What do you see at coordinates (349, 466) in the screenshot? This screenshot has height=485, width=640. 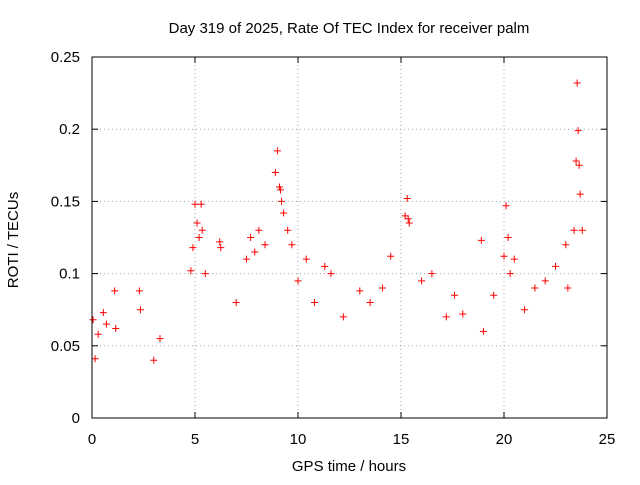 I see `x-axis-label: GPS time / hours` at bounding box center [349, 466].